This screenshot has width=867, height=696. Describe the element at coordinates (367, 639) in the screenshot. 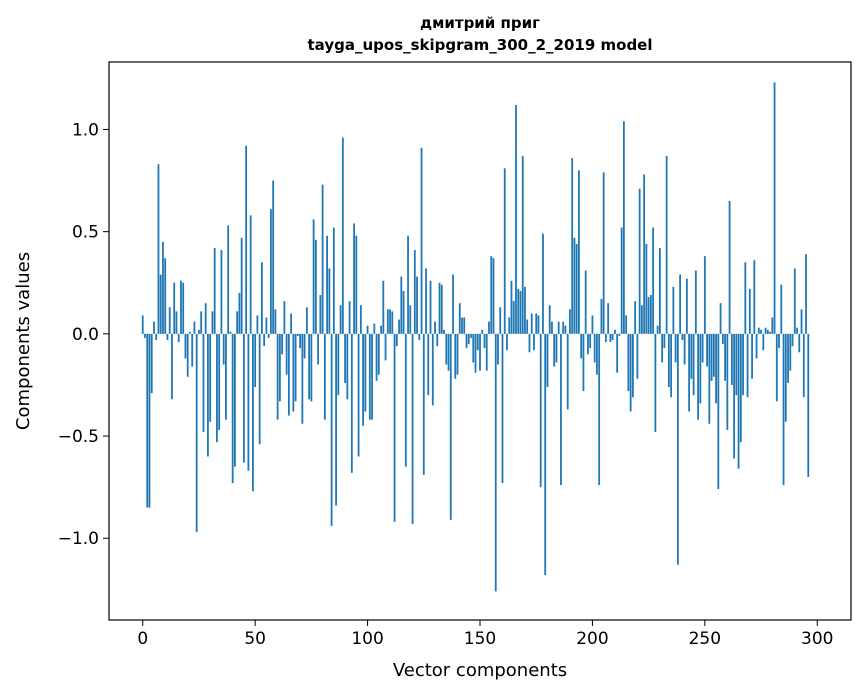

I see `x-tick-label: 100` at that location.